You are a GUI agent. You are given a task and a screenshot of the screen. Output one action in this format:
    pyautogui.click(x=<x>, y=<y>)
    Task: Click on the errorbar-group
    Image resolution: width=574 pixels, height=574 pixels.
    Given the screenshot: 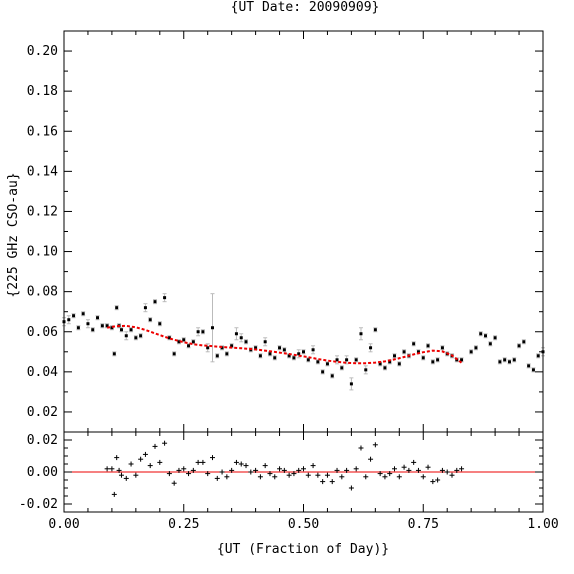 What is the action you would take?
    pyautogui.click(x=303, y=342)
    